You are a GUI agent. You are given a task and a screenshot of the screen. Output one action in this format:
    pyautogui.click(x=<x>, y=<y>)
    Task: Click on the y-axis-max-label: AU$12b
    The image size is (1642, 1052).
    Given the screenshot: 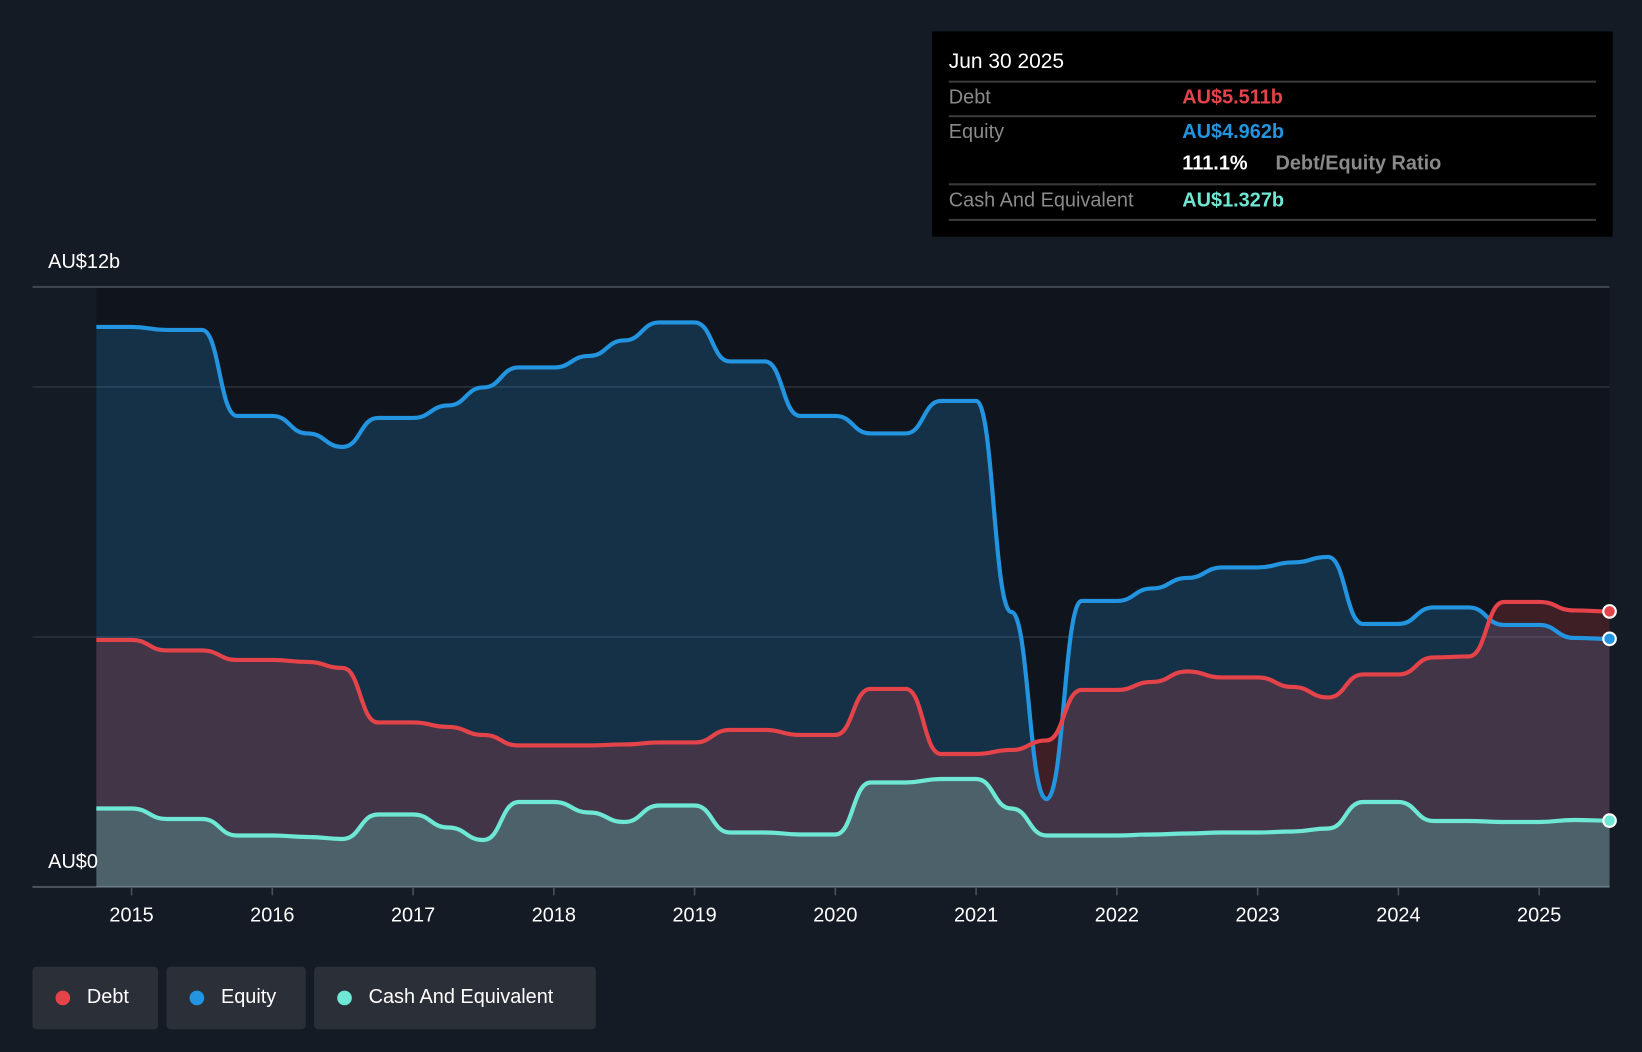 What is the action you would take?
    pyautogui.click(x=84, y=262)
    